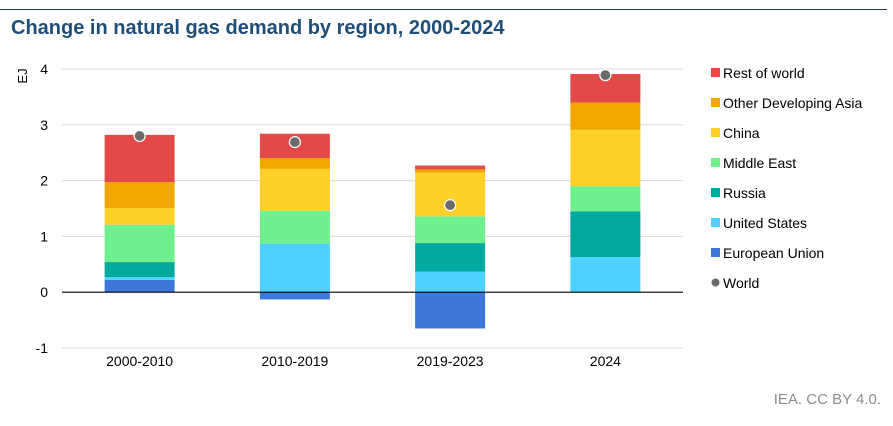 The height and width of the screenshot is (426, 893). What do you see at coordinates (44, 292) in the screenshot?
I see `y-tick-label: 0` at bounding box center [44, 292].